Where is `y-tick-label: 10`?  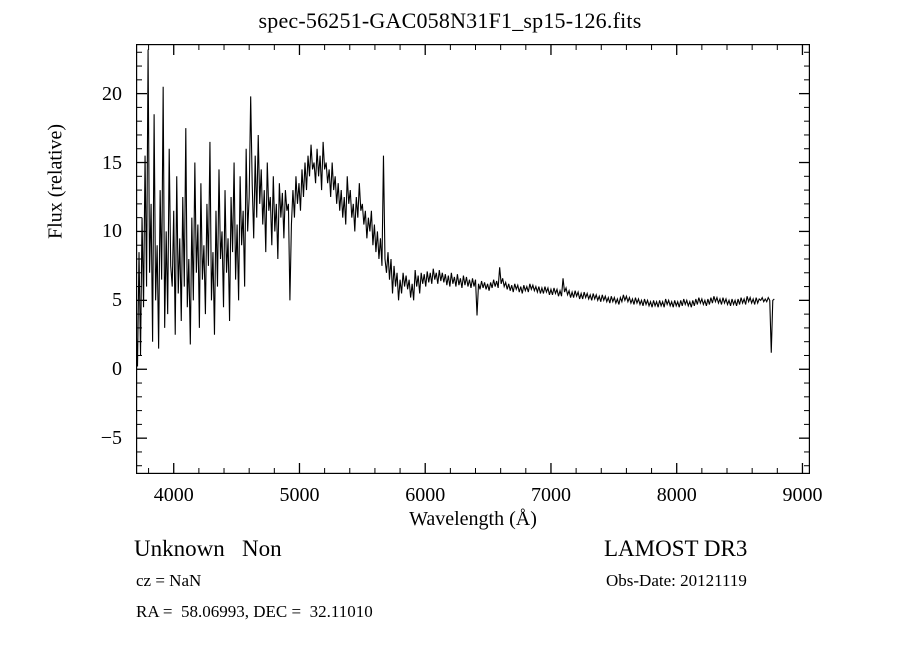
y-tick-label: 10 is located at coordinates (112, 231).